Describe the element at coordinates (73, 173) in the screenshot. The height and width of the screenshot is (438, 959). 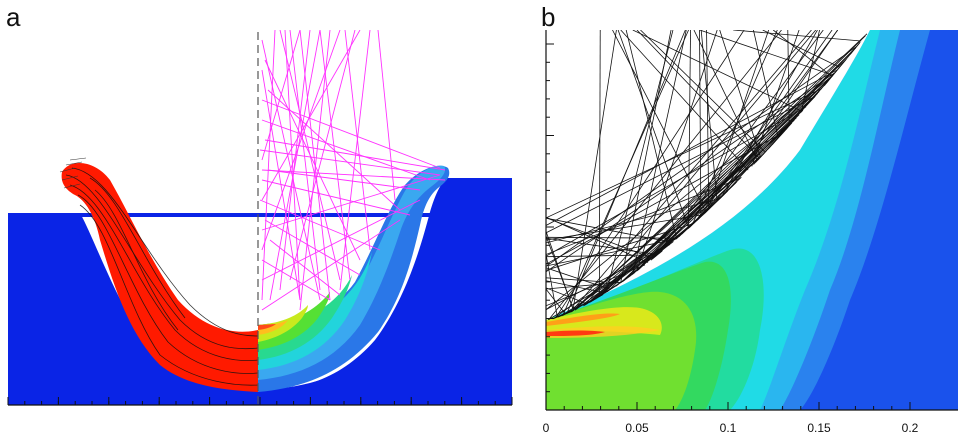
I see `particle-hairs` at that location.